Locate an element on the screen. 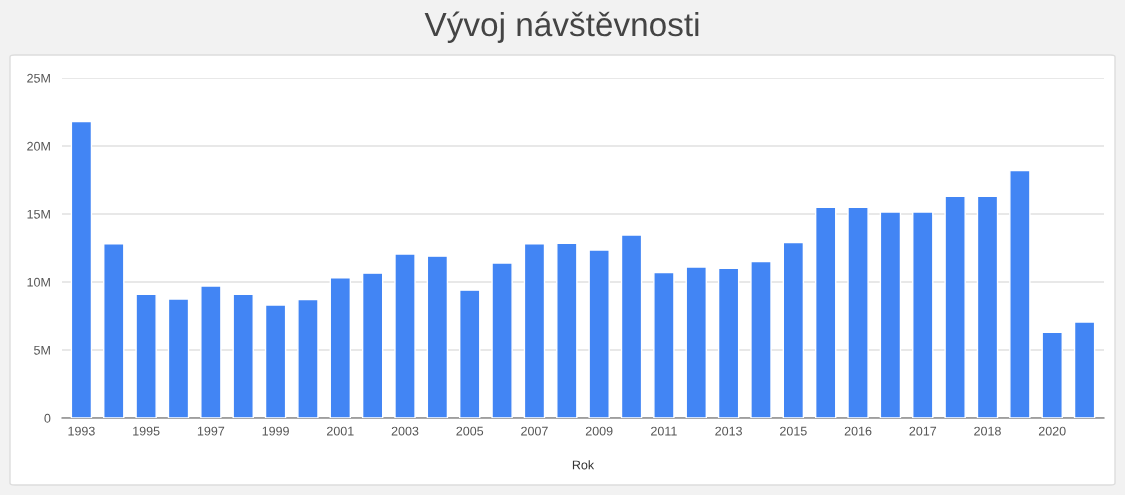 This screenshot has height=495, width=1125. x-tick-label: 1995 is located at coordinates (146, 431).